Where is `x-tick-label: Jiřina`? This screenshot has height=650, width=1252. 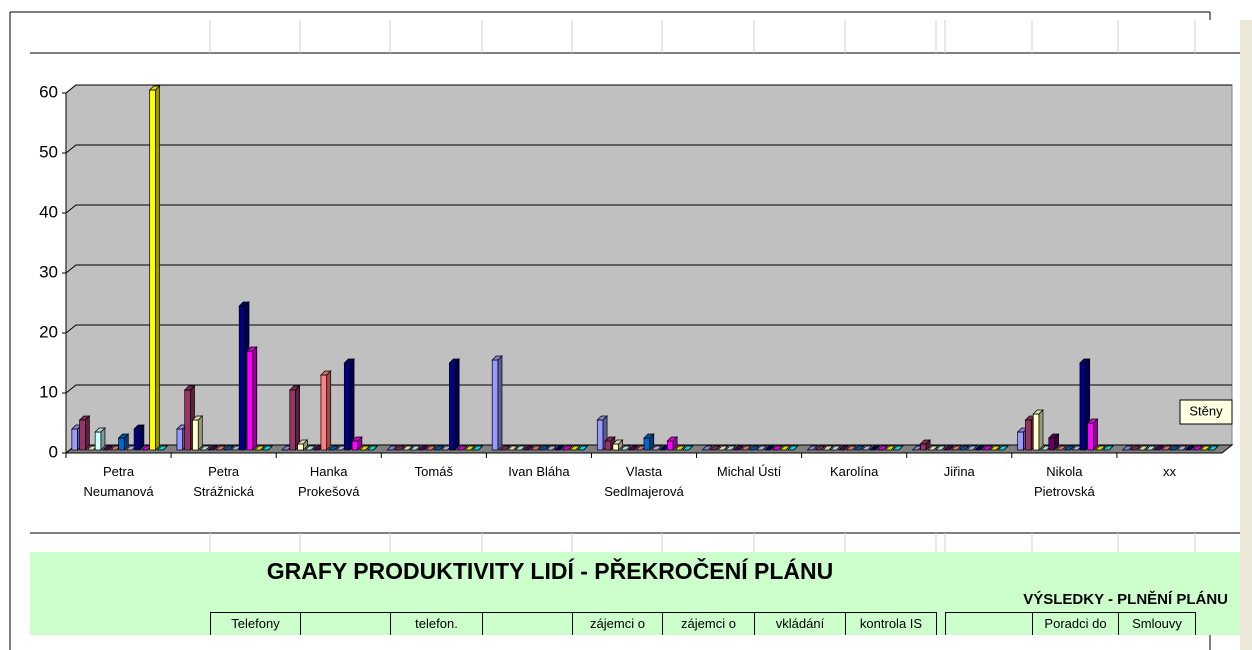
x-tick-label: Jiřina is located at coordinates (959, 471).